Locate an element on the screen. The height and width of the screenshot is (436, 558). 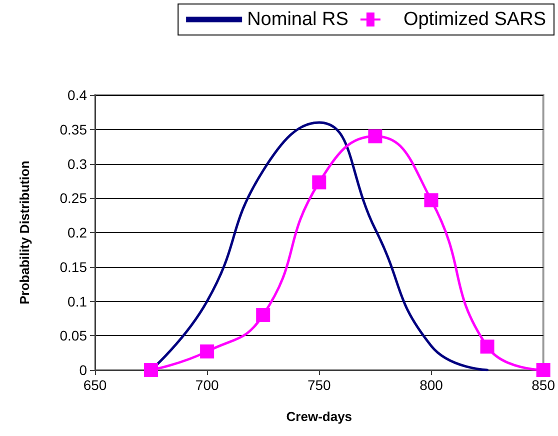
y-tick-label: 0.35 is located at coordinates (74, 129).